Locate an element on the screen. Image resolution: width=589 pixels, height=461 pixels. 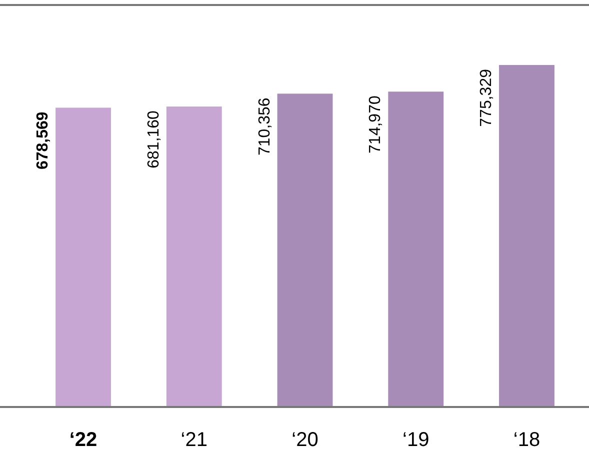
data-label: 775,329 is located at coordinates (487, 97).